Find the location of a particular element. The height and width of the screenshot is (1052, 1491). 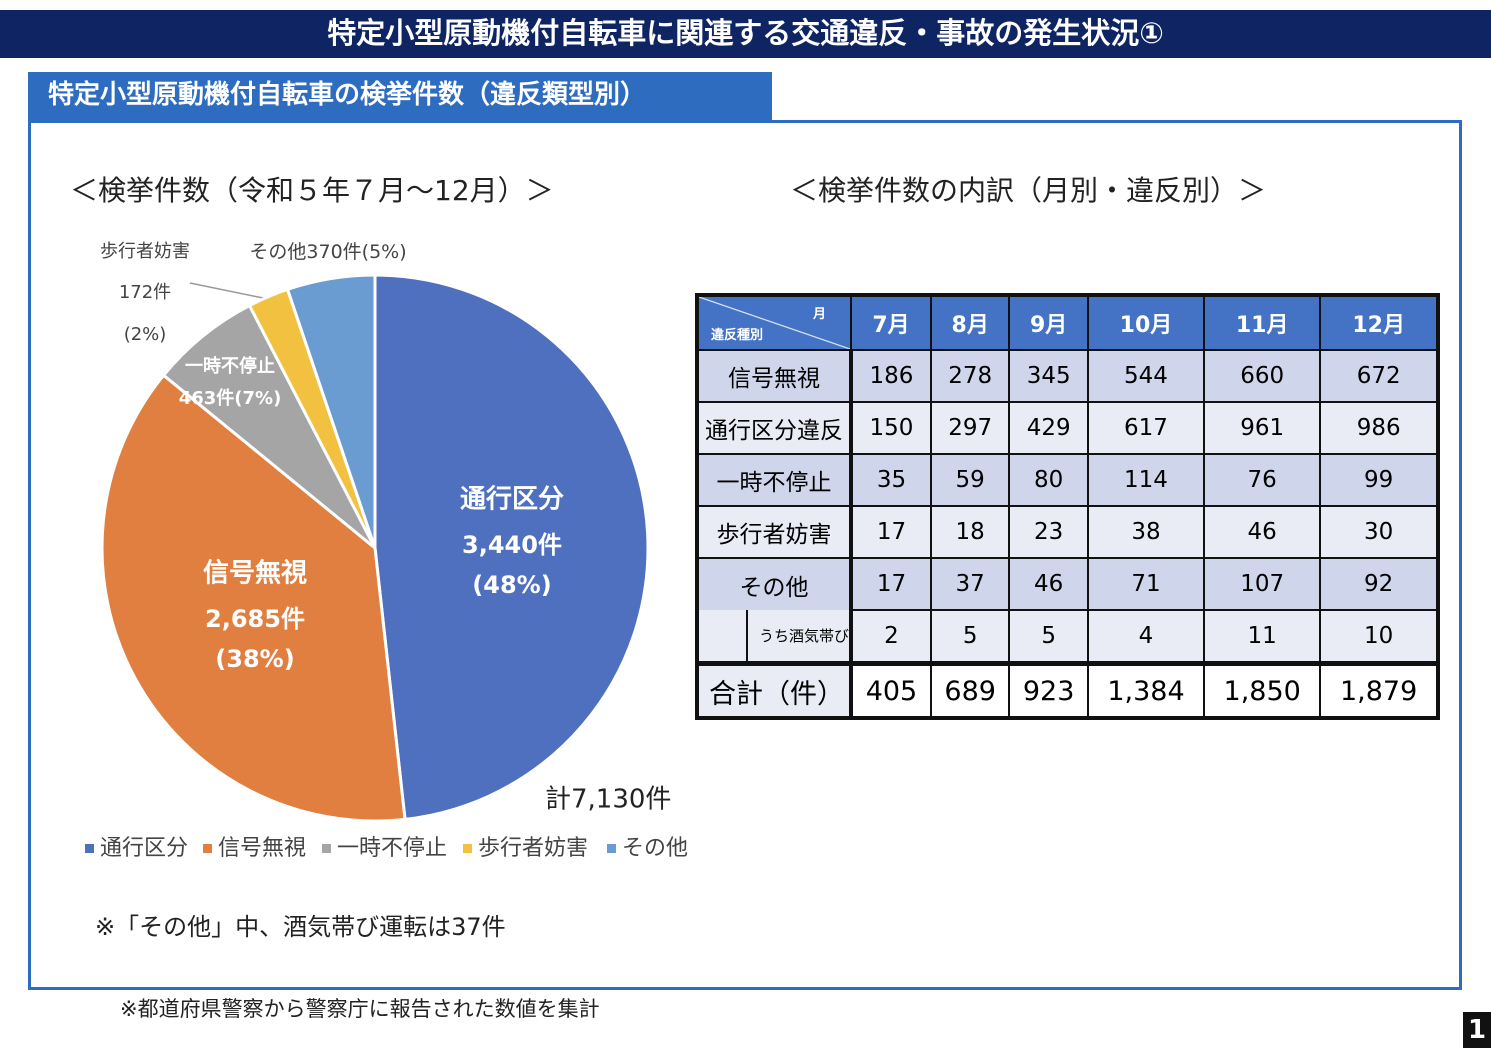

data-label-part: (7%) is located at coordinates (257, 398).